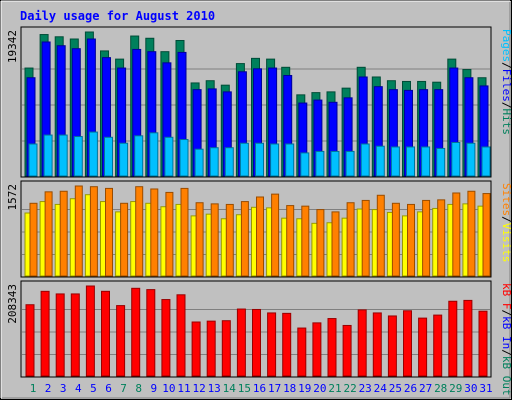 The image size is (512, 400). I want to click on scale-labels: 19342 1572 208343, so click(12, 177).